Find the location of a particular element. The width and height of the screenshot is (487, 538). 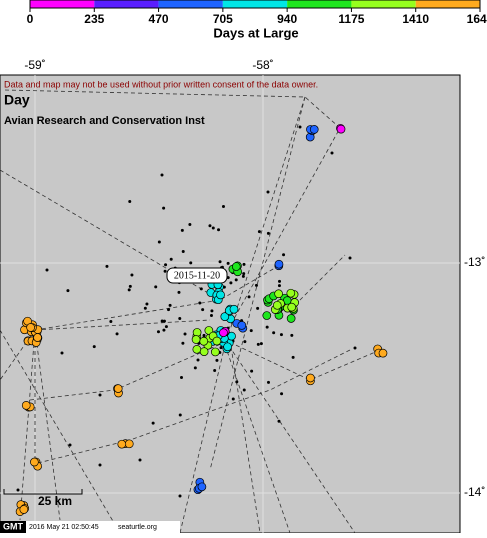

colorbar-tick-label: 235 is located at coordinates (94, 19).